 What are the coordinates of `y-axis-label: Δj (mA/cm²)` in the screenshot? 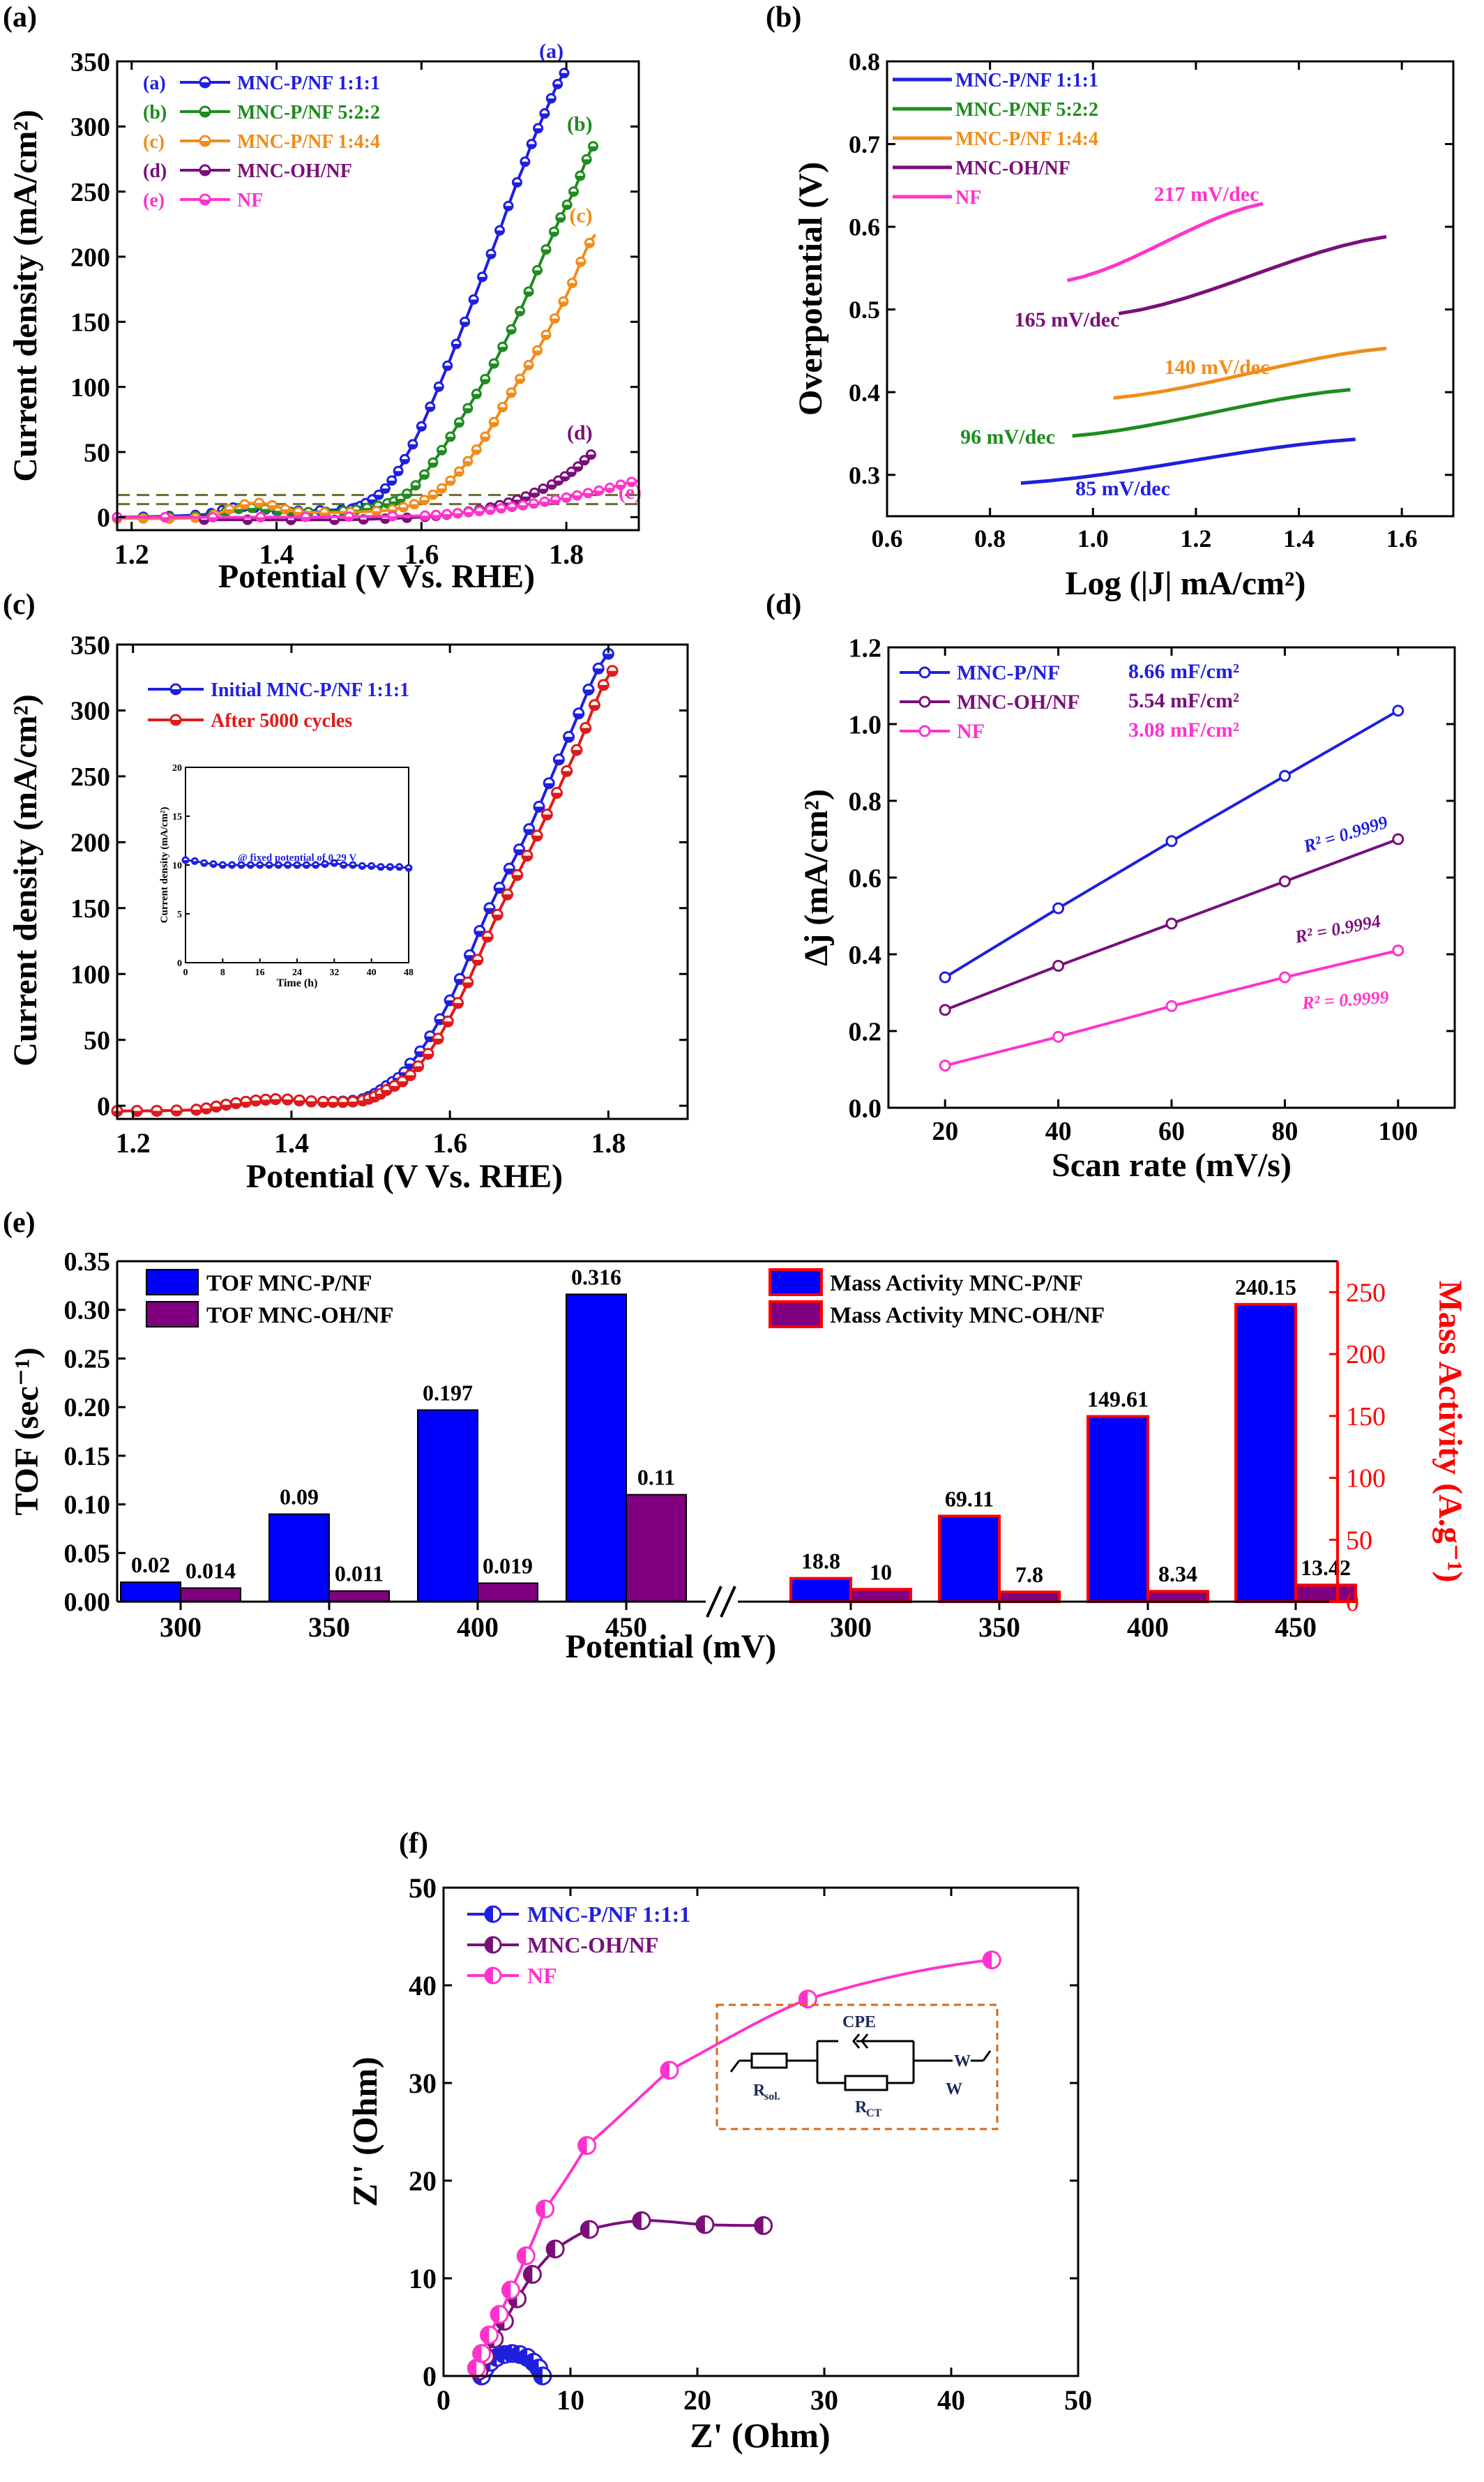 It's located at (816, 877).